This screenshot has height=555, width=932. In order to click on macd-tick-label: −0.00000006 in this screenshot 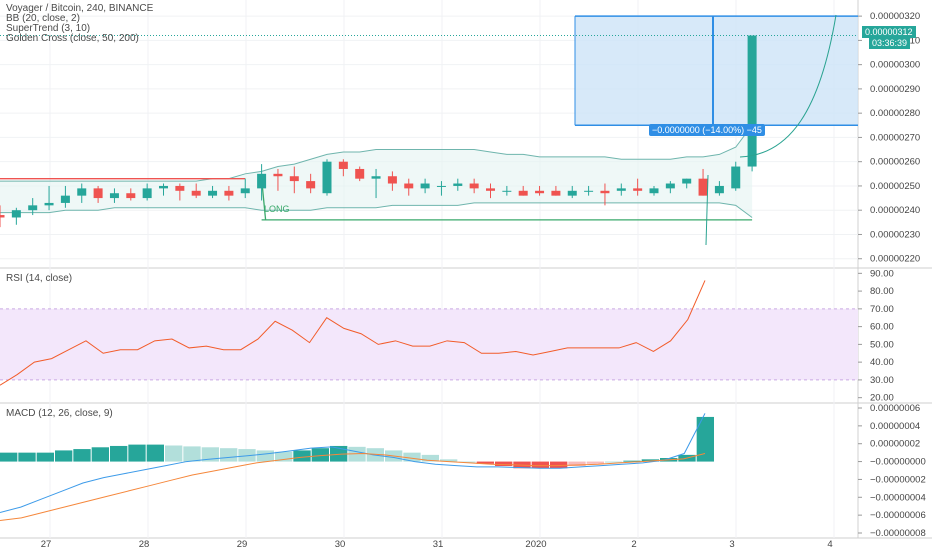, I will do `click(898, 515)`.